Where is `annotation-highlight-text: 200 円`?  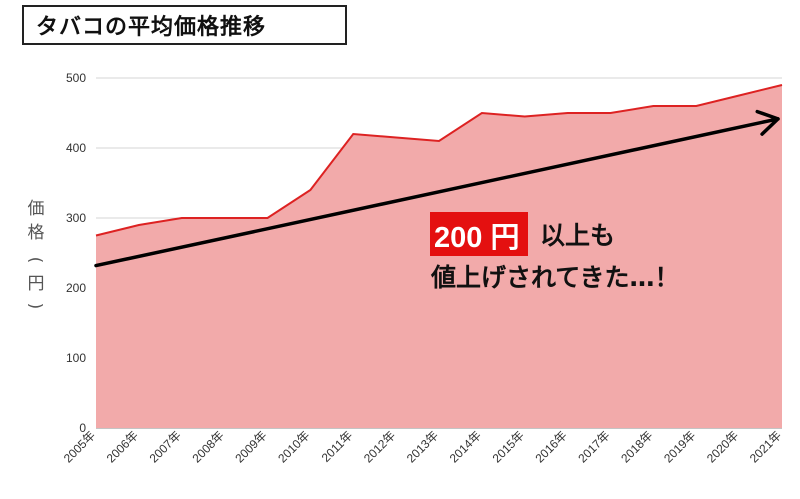
annotation-highlight-text: 200 円 is located at coordinates (477, 238).